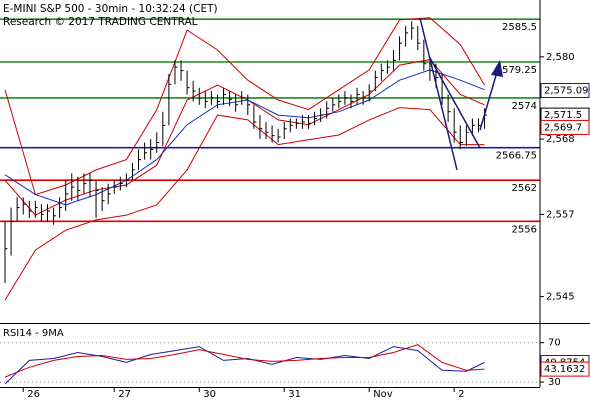 This screenshot has height=400, width=590. I want to click on chart-subtitle: Research © 2017 TRADING CENTRAL, so click(100, 22).